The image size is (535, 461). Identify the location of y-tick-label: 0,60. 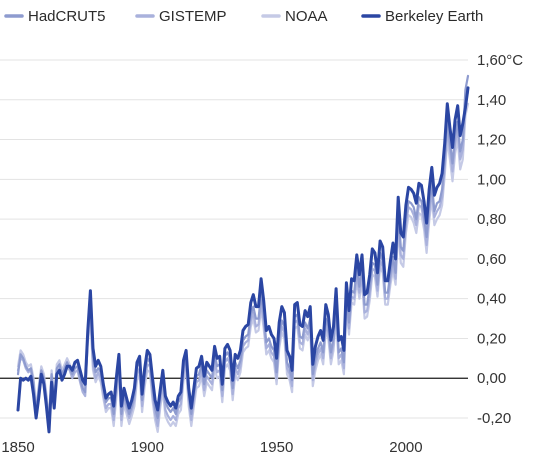
(491, 259).